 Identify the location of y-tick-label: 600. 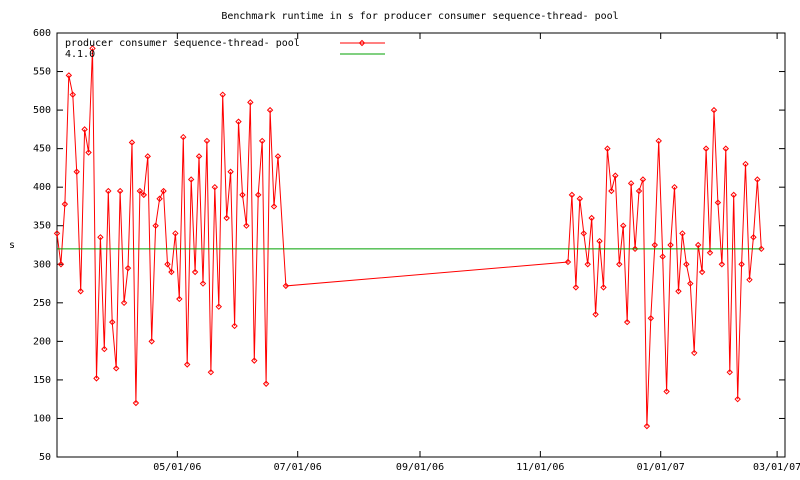
(42, 33).